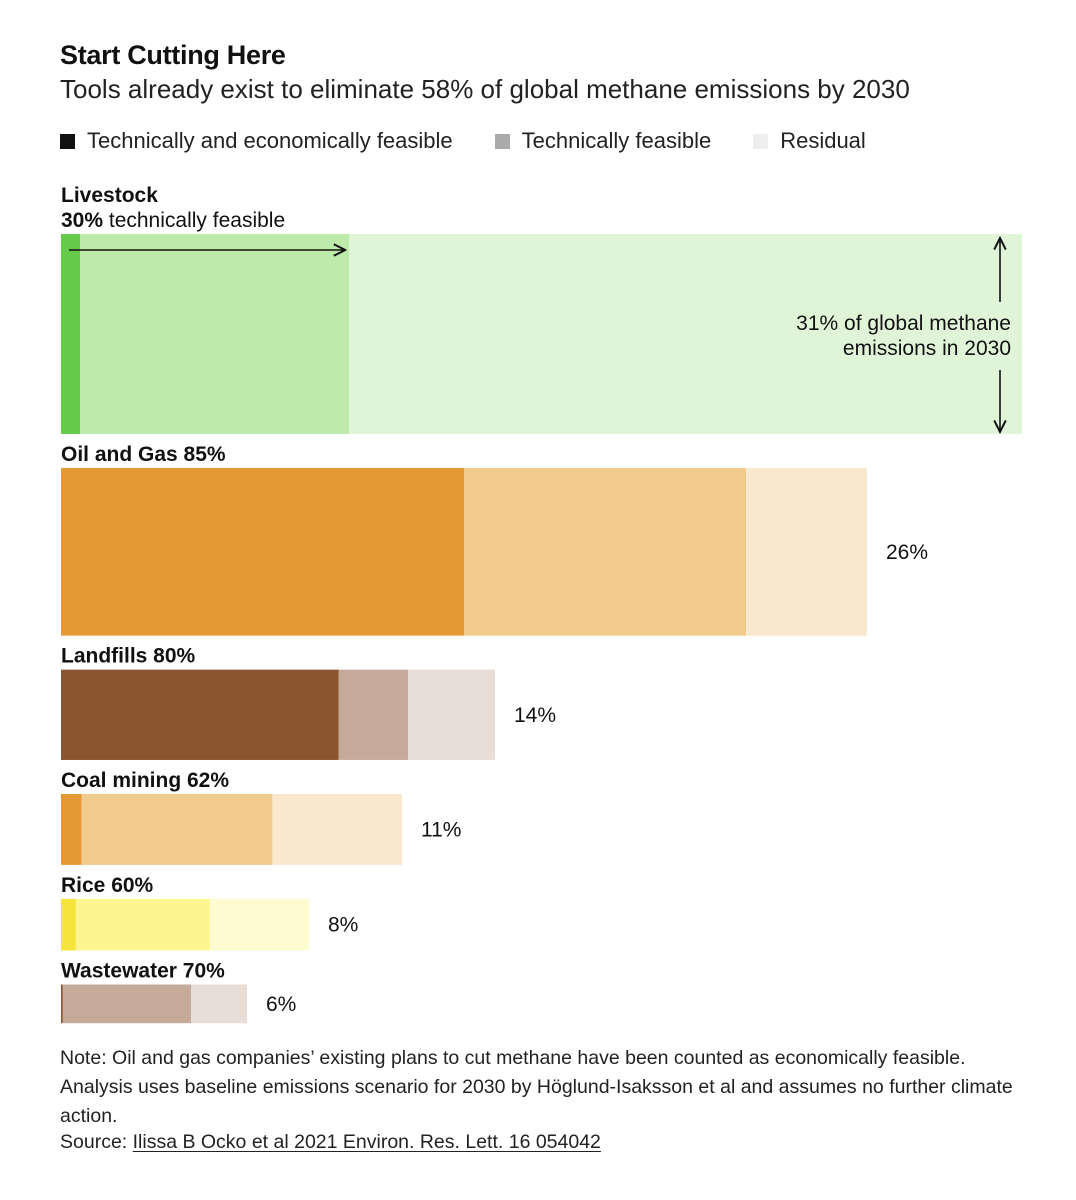  Describe the element at coordinates (907, 552) in the screenshot. I see `share-label-oil-and-gas: 26%` at that location.